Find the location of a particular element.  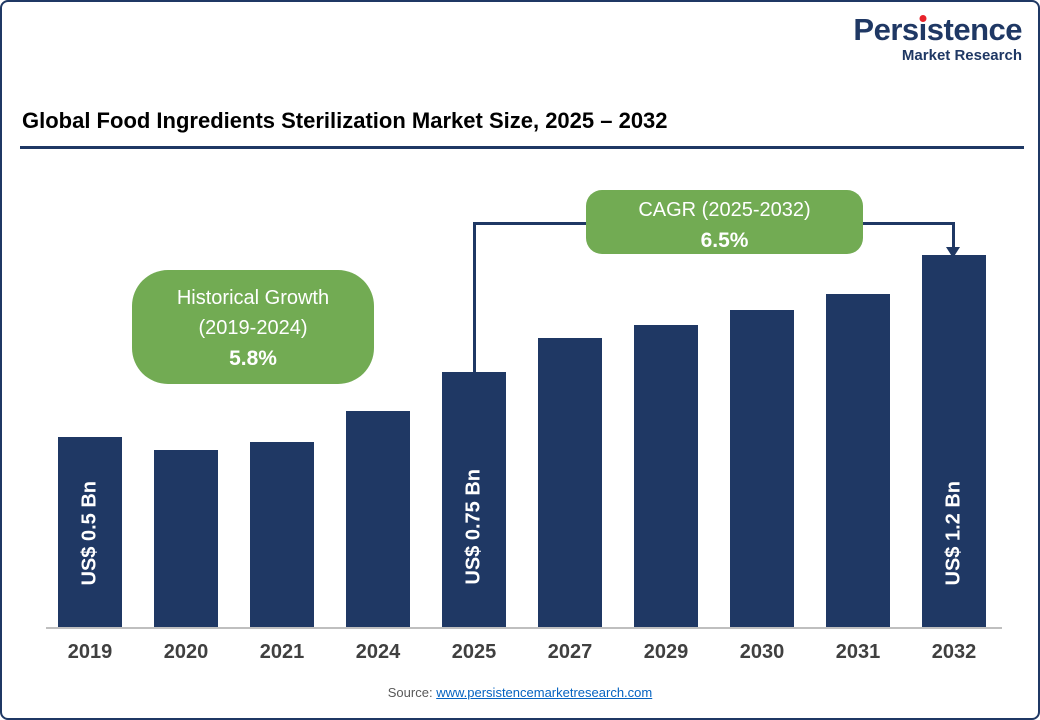

x-axis-label-2032: 2032 is located at coordinates (954, 652).